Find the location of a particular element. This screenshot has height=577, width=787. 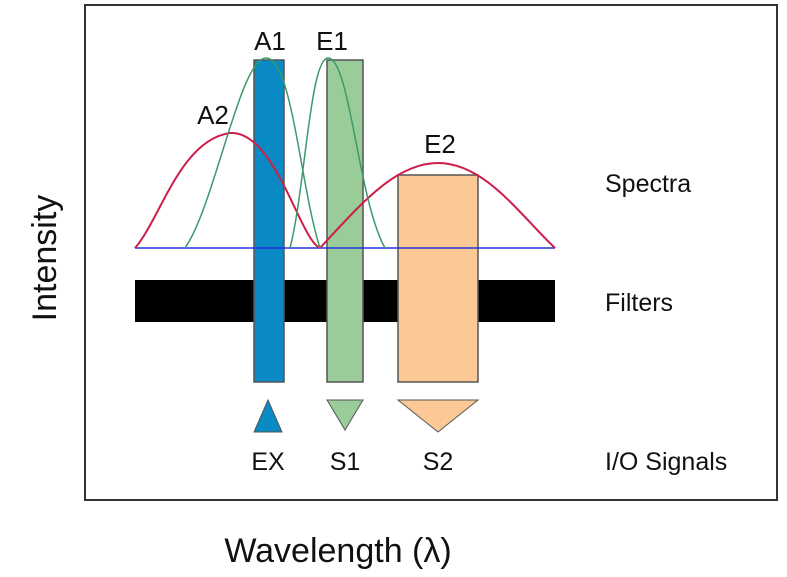

e2-peak-label: E2 is located at coordinates (440, 144).